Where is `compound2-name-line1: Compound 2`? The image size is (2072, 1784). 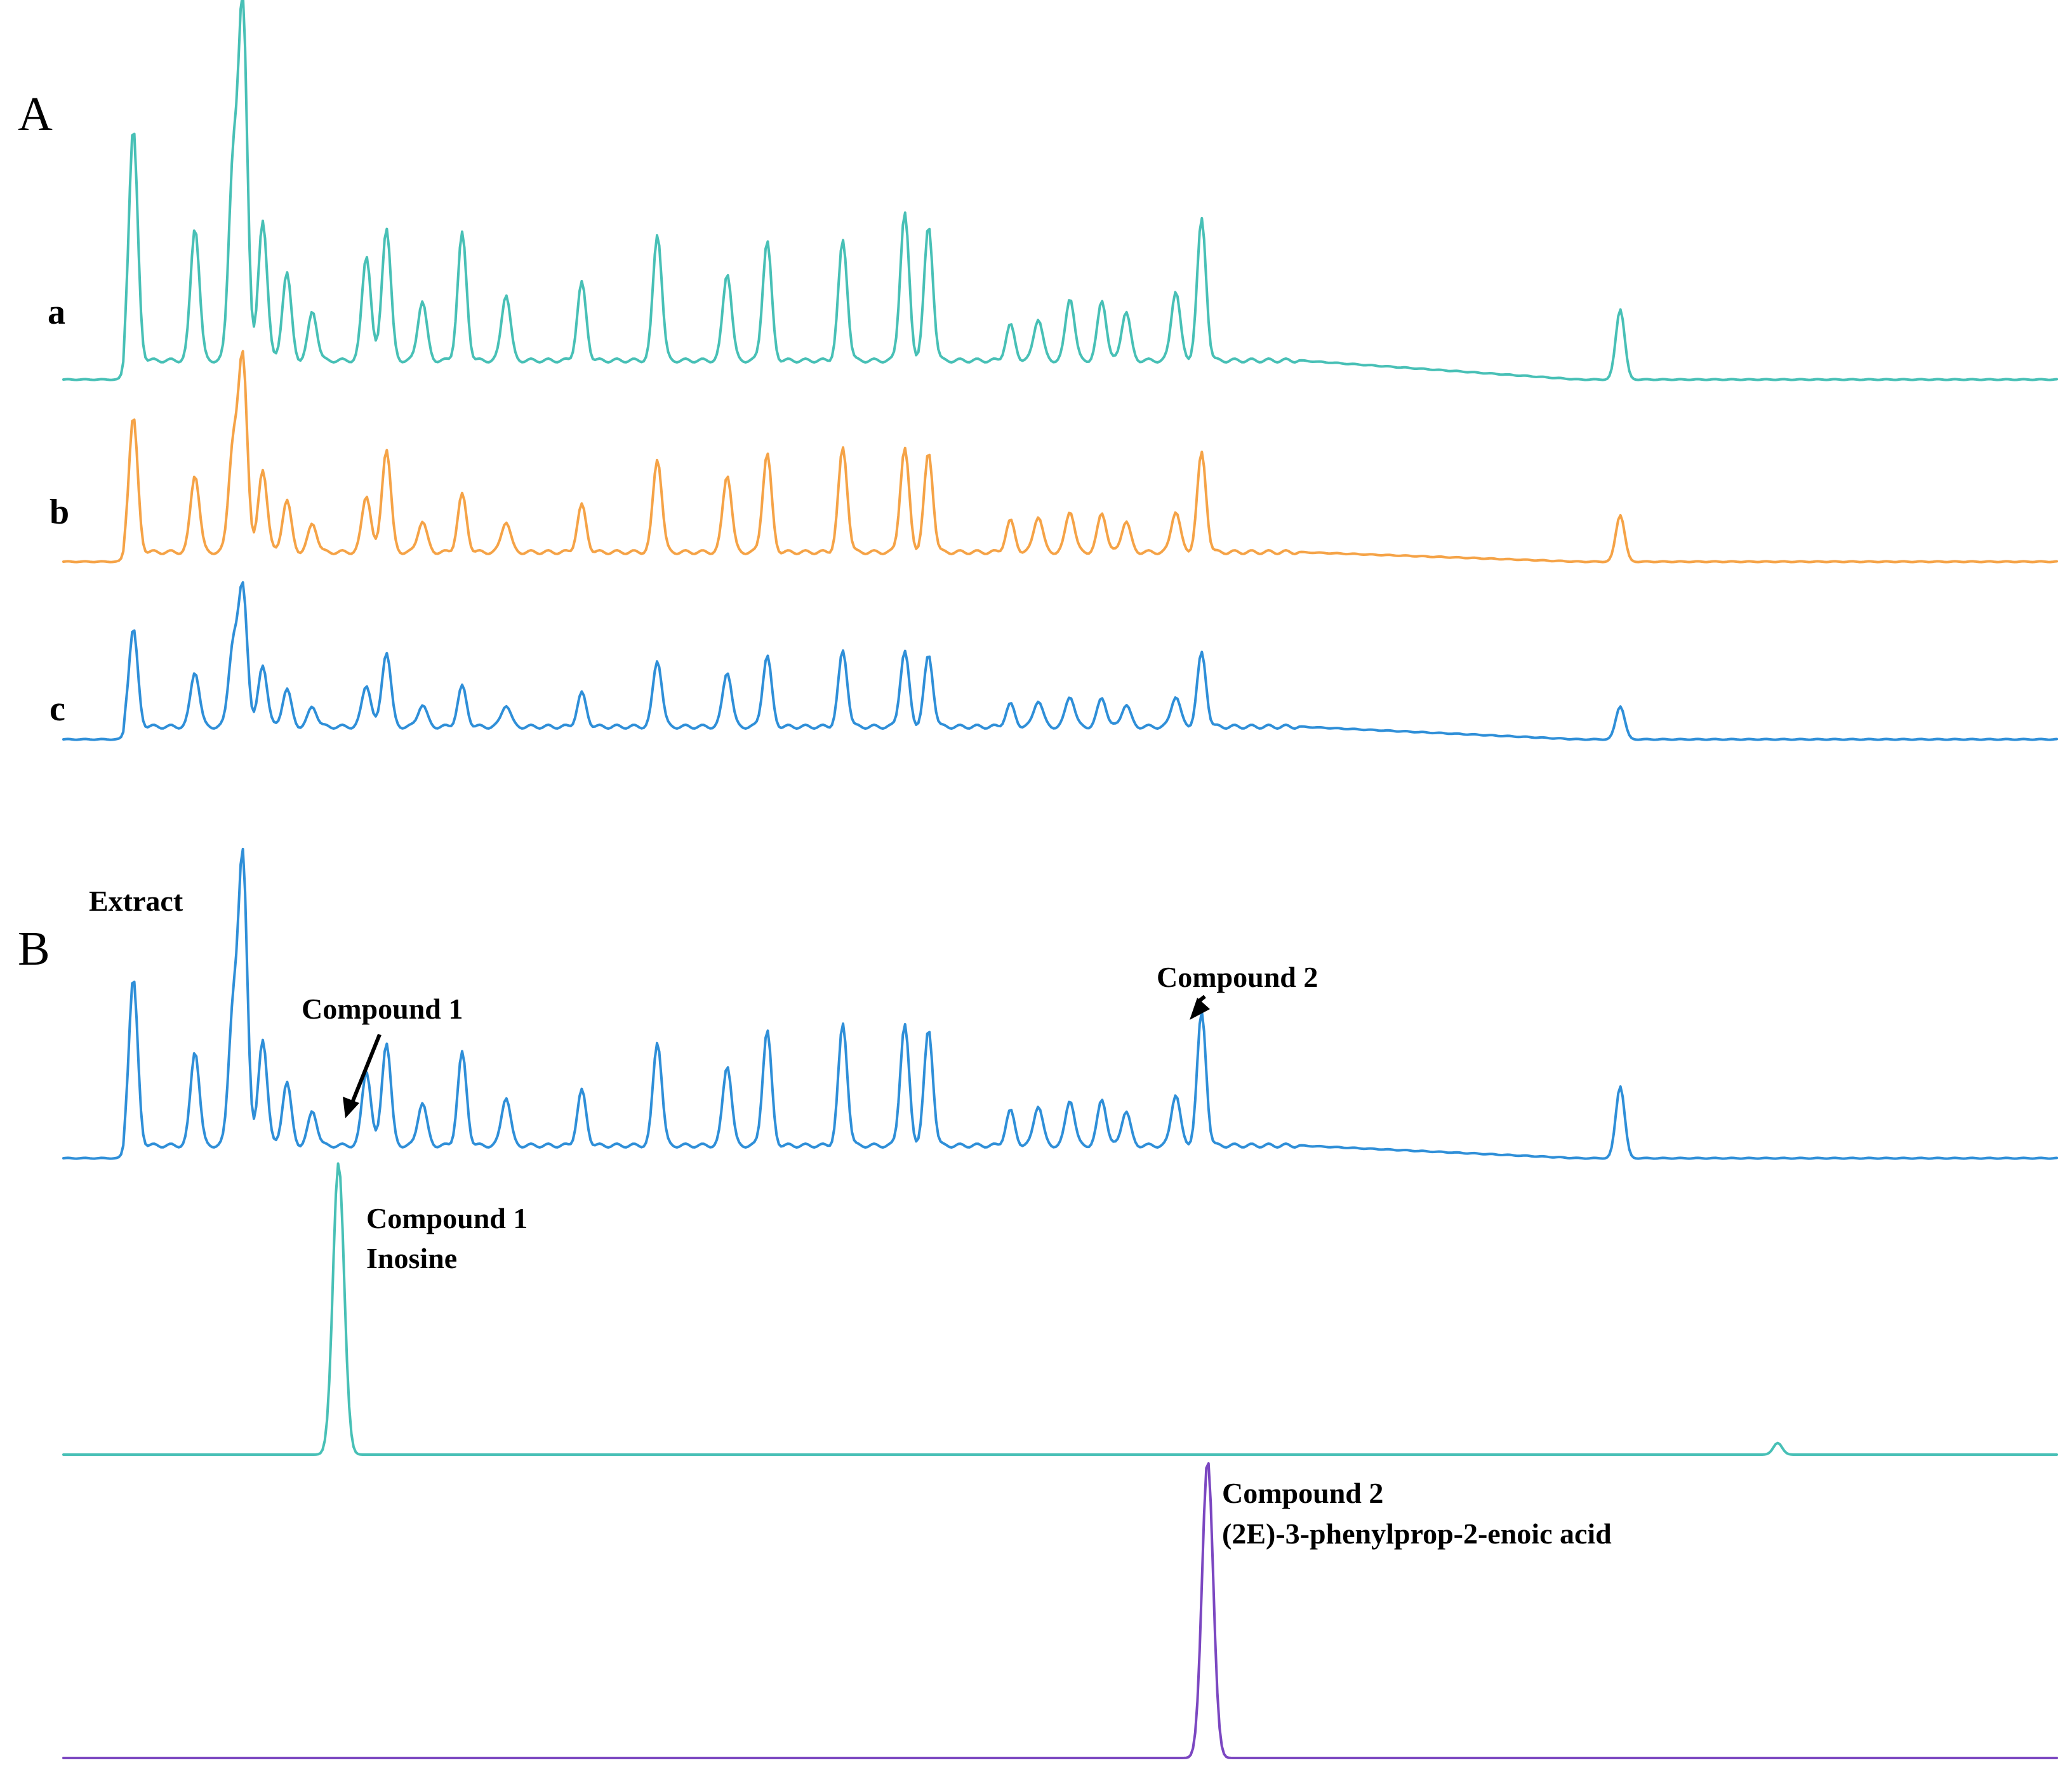
compound2-name-line1: Compound 2 is located at coordinates (1302, 1493).